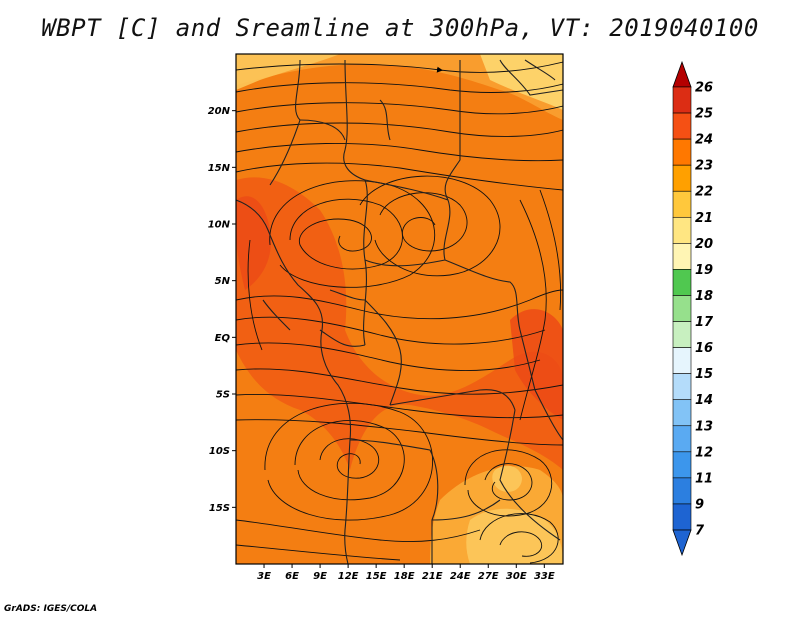 This screenshot has width=800, height=618. Describe the element at coordinates (219, 508) in the screenshot. I see `lat-tick-label: 15S` at that location.